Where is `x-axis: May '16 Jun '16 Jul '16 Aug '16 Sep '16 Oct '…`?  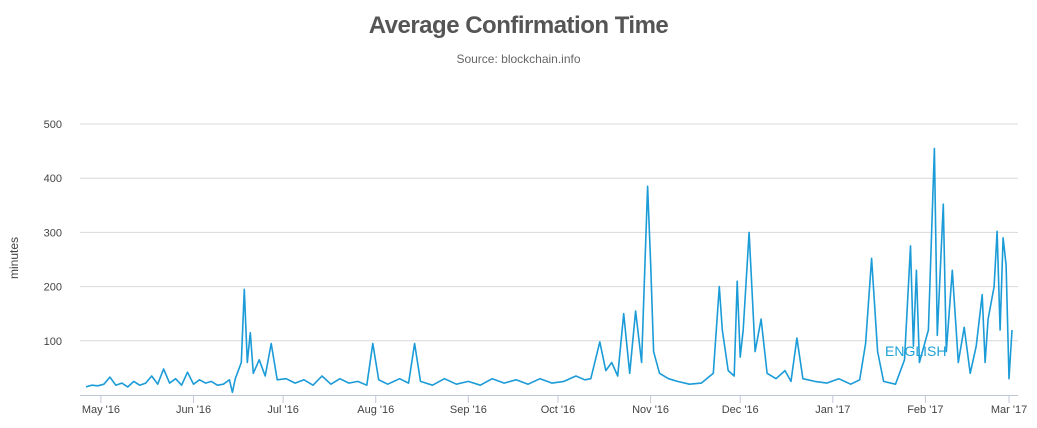
x-axis: May '16 Jun '16 Jul '16 Aug '16 Sep '16 Oct '… is located at coordinates (553, 405).